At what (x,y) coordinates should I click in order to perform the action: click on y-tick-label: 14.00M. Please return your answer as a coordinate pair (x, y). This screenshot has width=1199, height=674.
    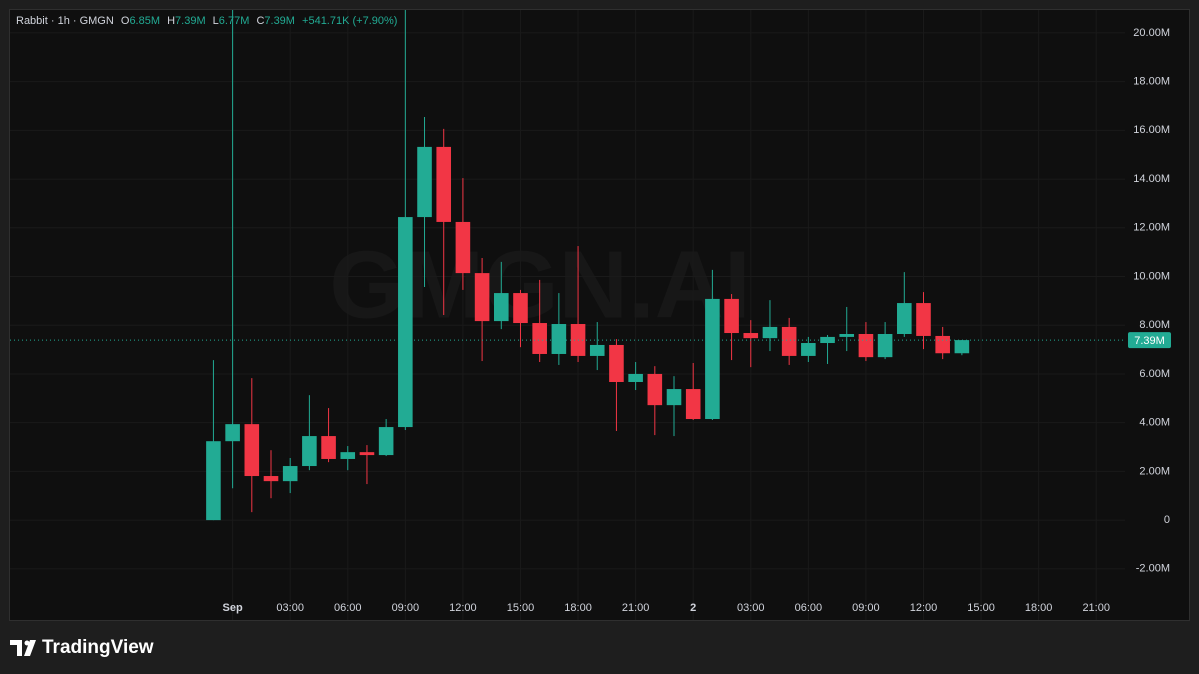
    Looking at the image, I should click on (1151, 179).